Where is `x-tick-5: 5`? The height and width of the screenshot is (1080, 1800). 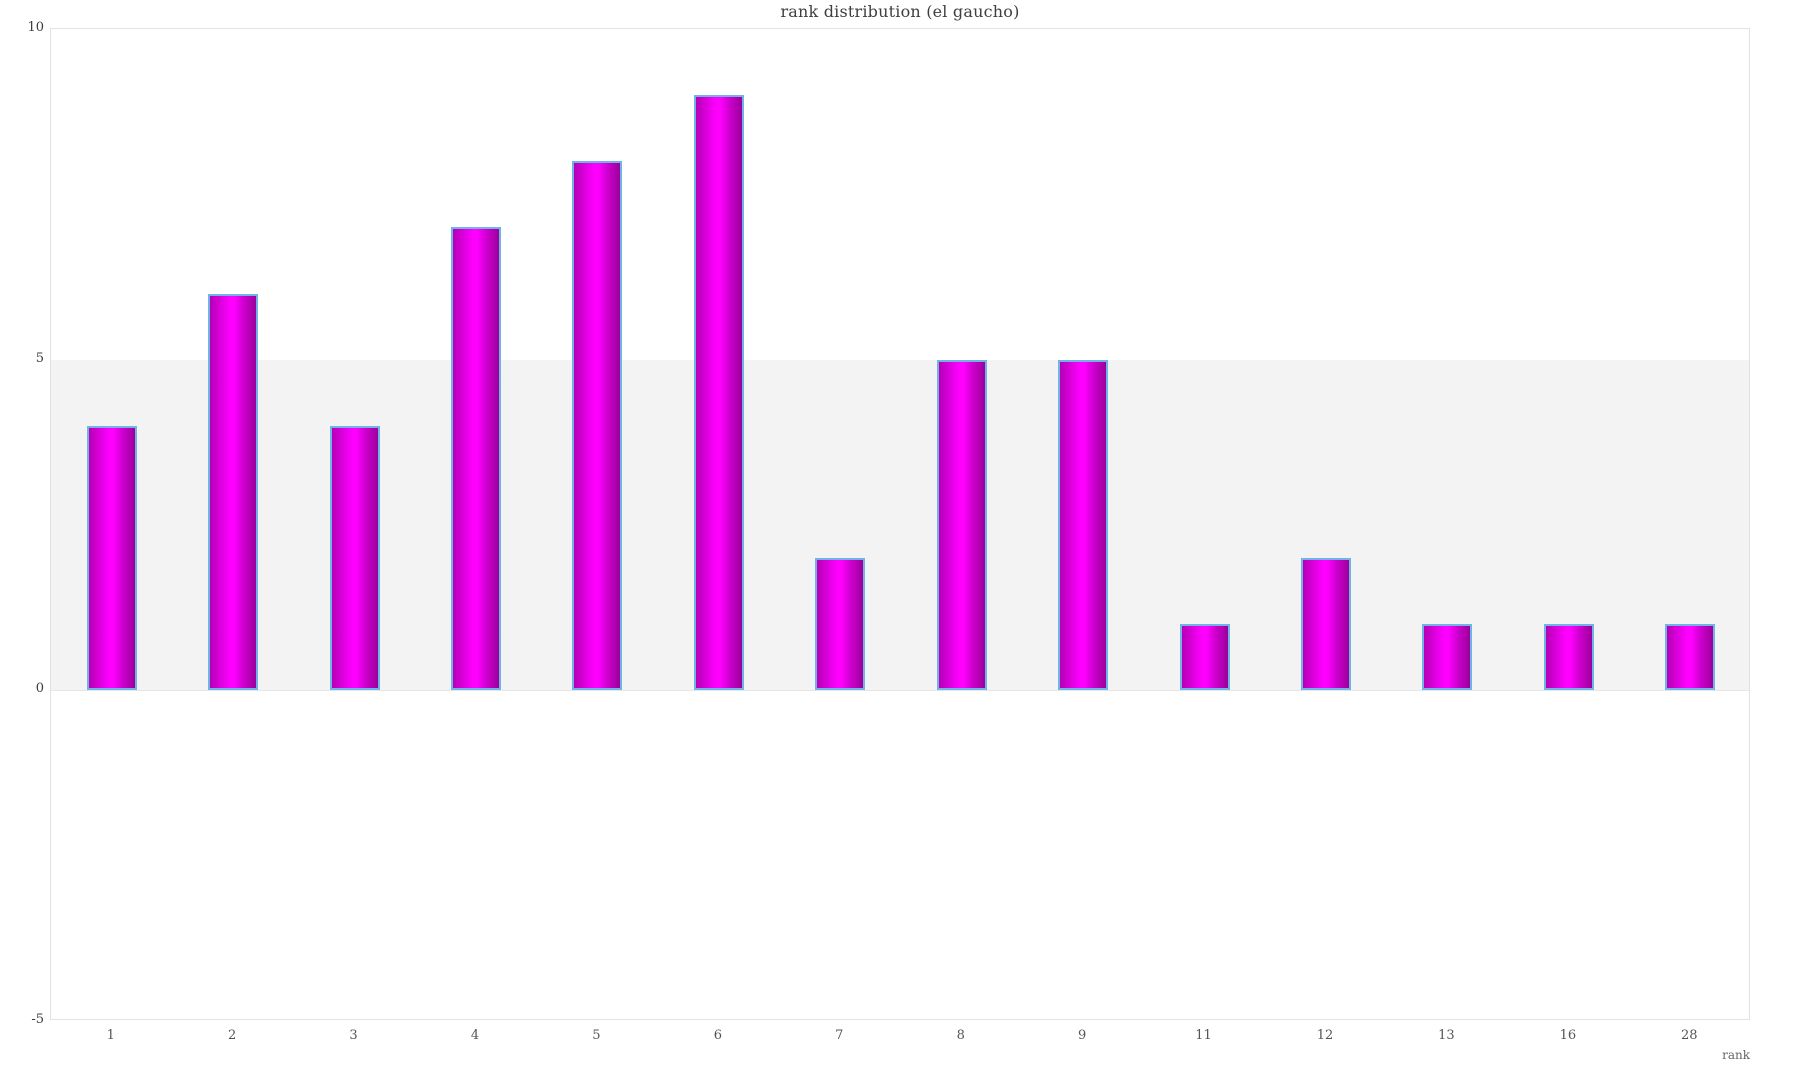 x-tick-5: 5 is located at coordinates (596, 1035).